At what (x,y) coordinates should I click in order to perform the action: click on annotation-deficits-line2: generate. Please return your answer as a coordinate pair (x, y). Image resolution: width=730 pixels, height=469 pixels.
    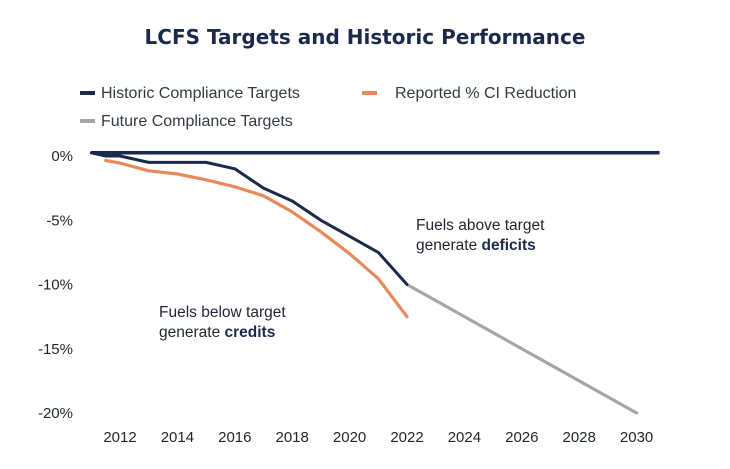
    Looking at the image, I should click on (449, 245).